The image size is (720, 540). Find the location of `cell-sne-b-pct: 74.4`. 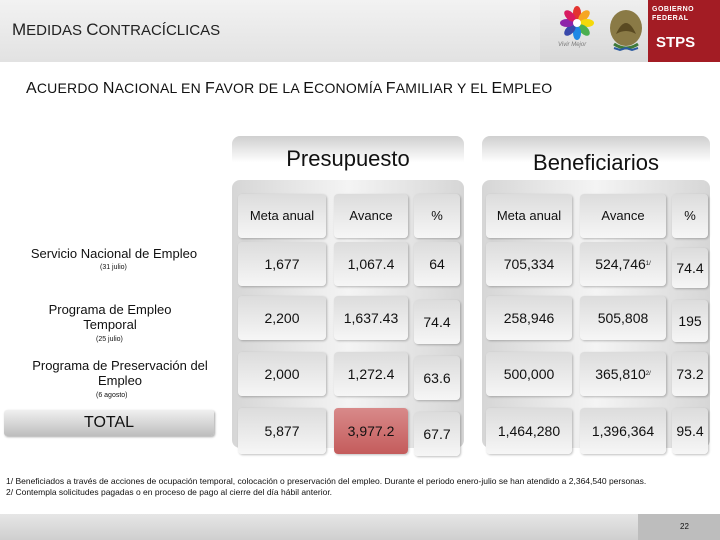

cell-sne-b-pct: 74.4 is located at coordinates (690, 268).